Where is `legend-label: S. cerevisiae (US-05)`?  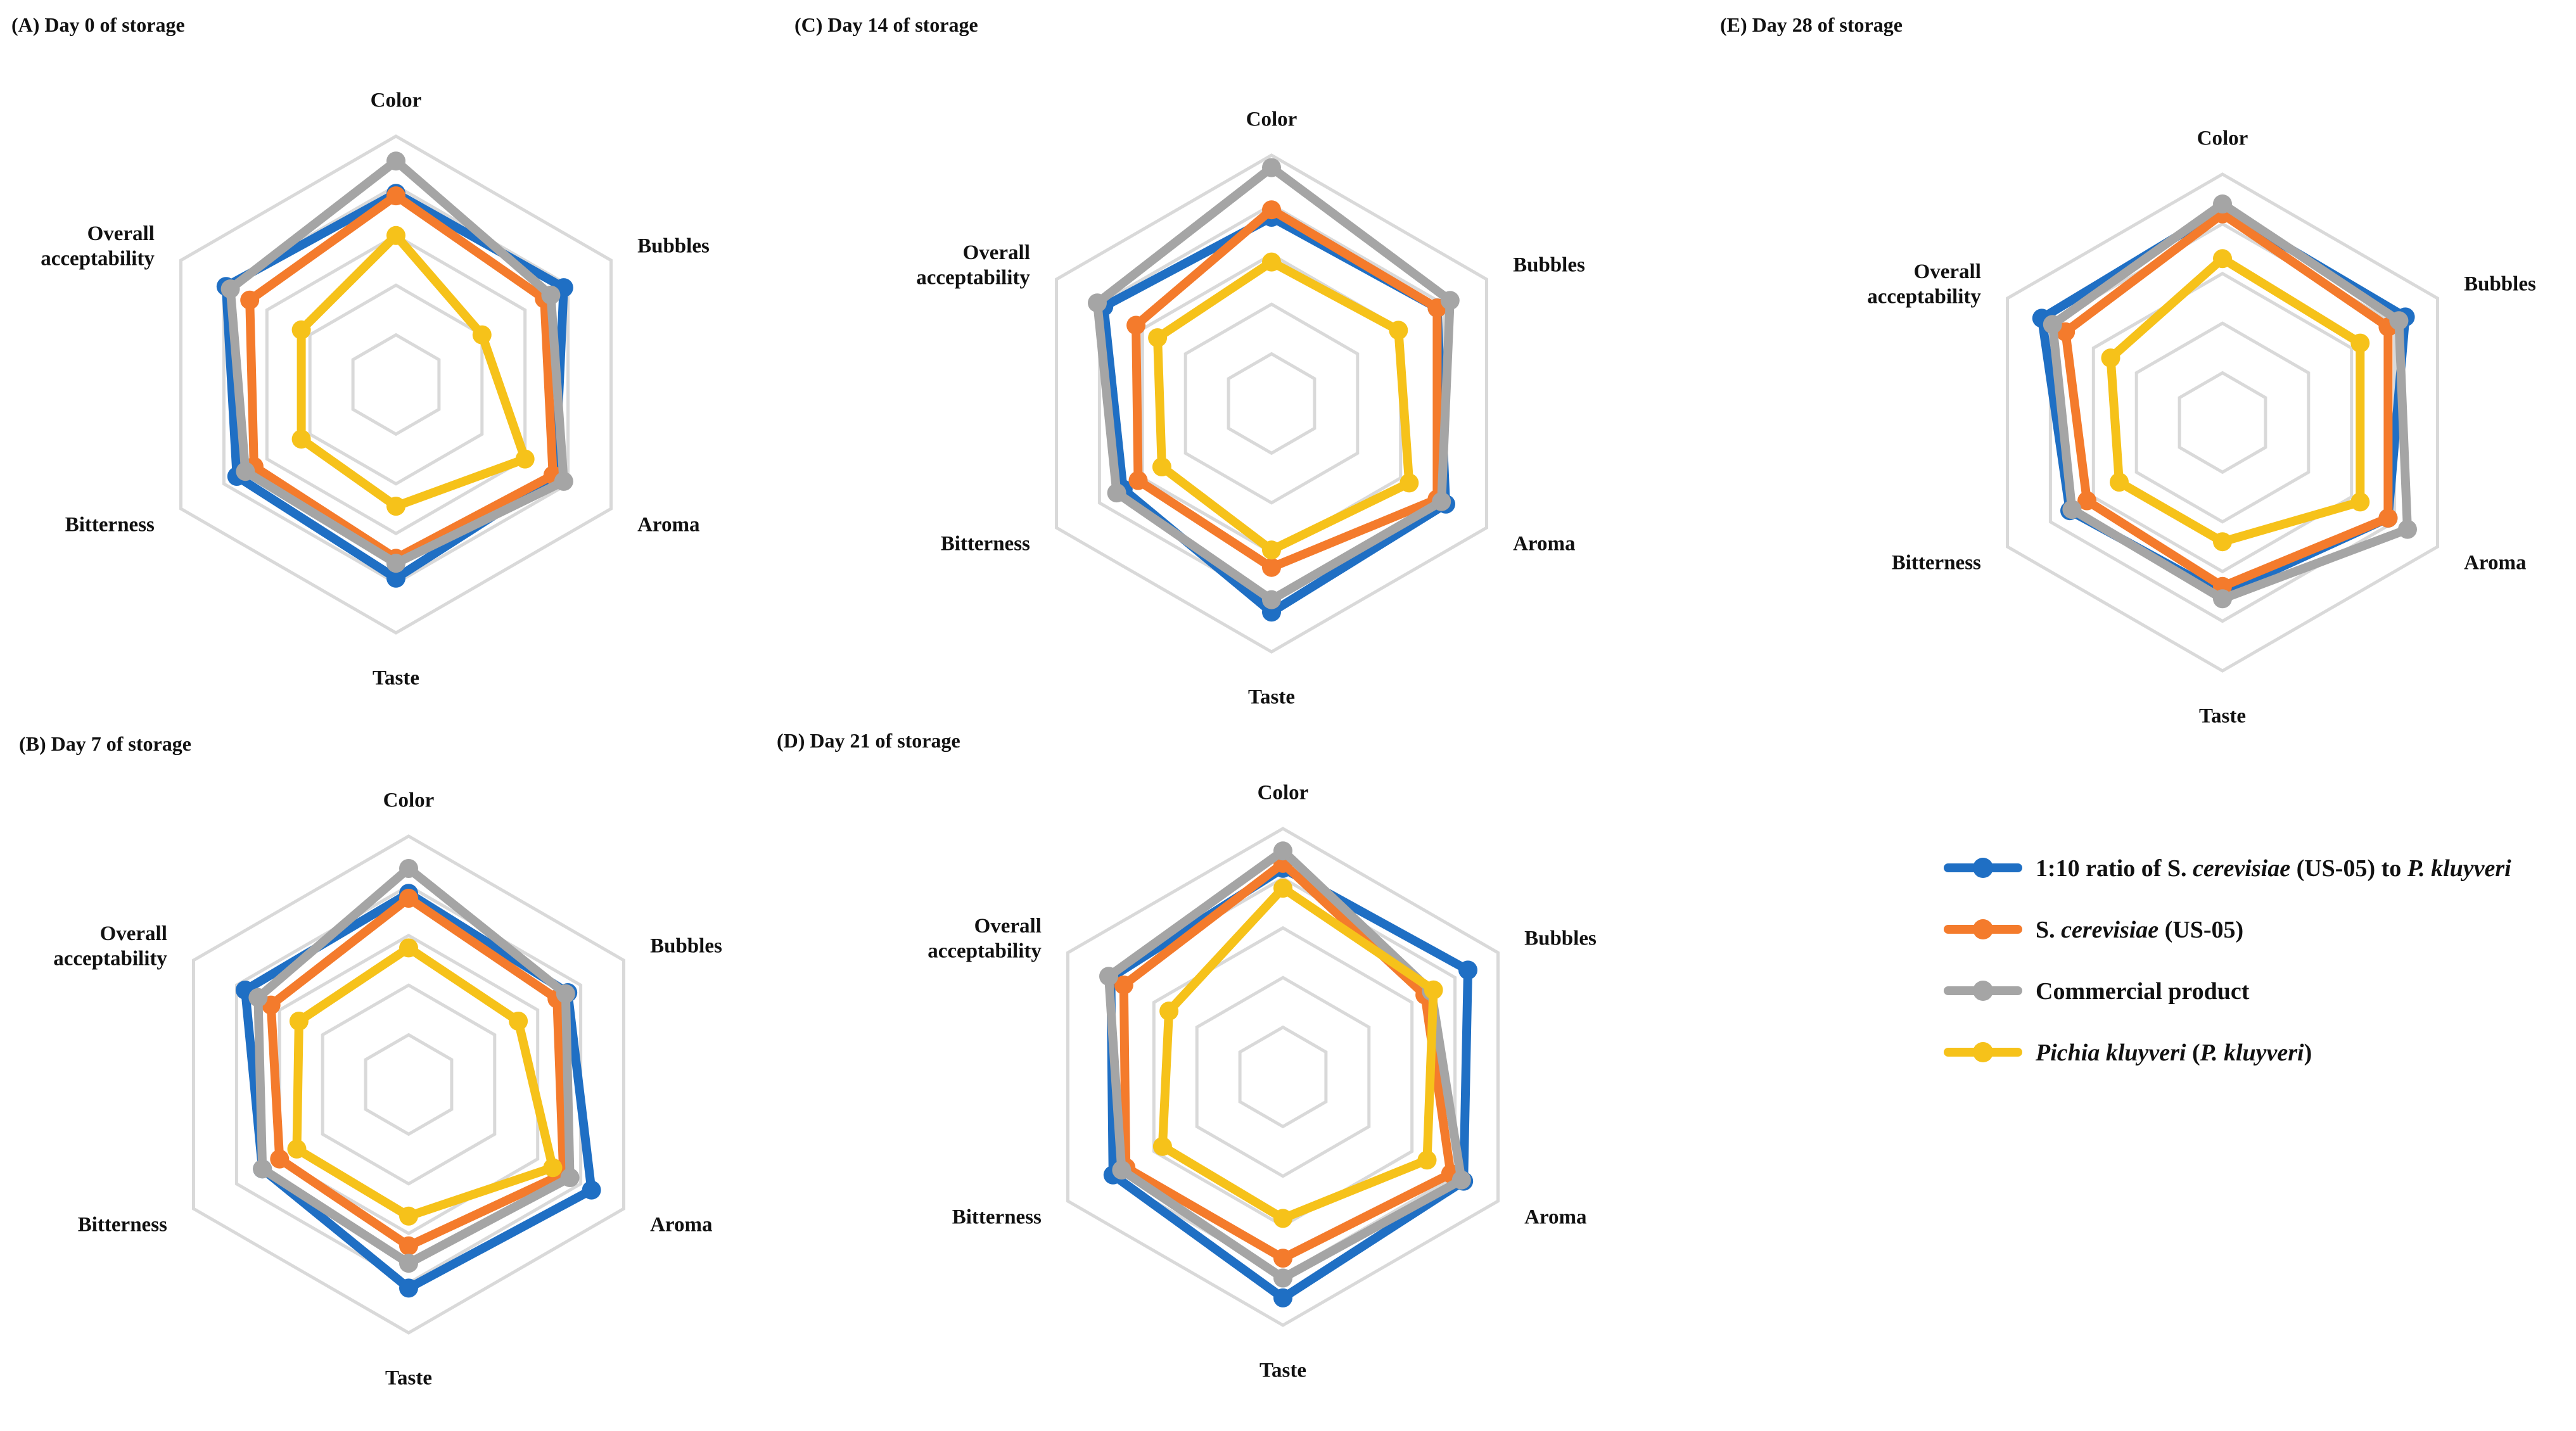
legend-label: S. cerevisiae (US-05) is located at coordinates (2139, 930).